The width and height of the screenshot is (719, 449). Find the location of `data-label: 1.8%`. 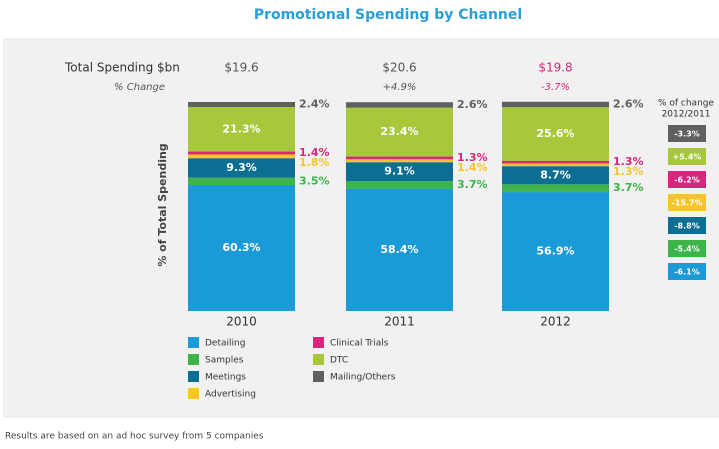

data-label: 1.8% is located at coordinates (314, 162).